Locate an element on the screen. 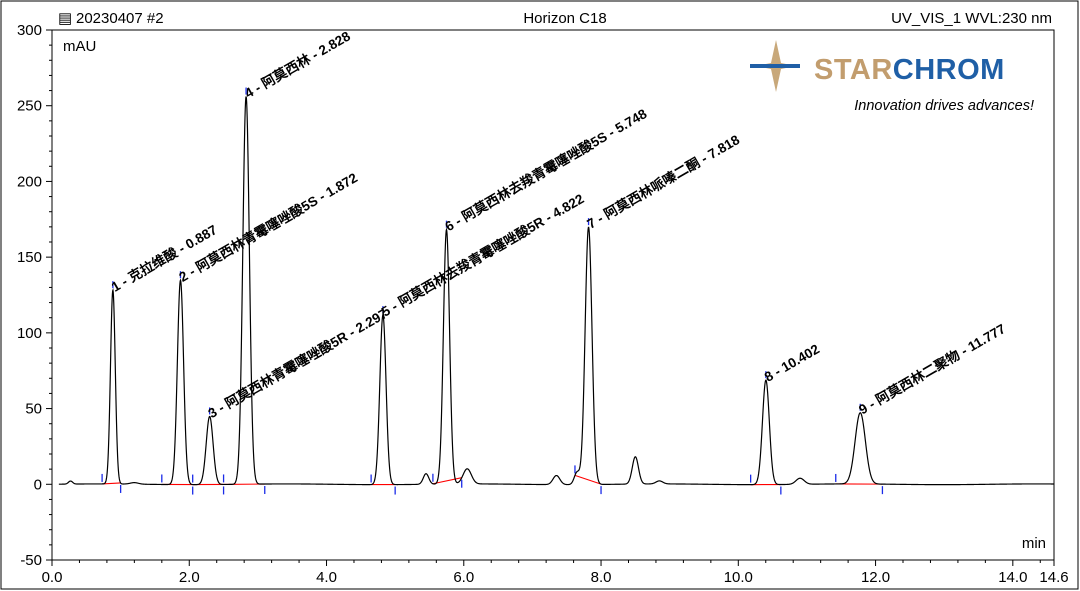  x-tick-label: 14.6 is located at coordinates (1053, 577).